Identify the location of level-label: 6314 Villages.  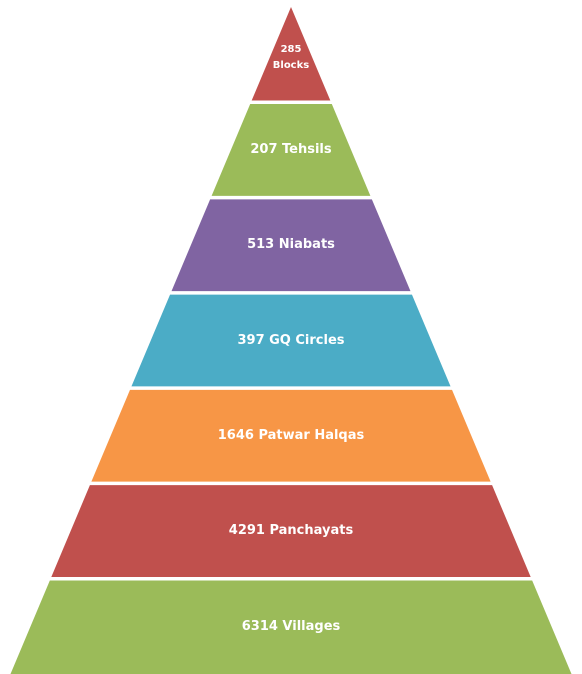
(291, 627).